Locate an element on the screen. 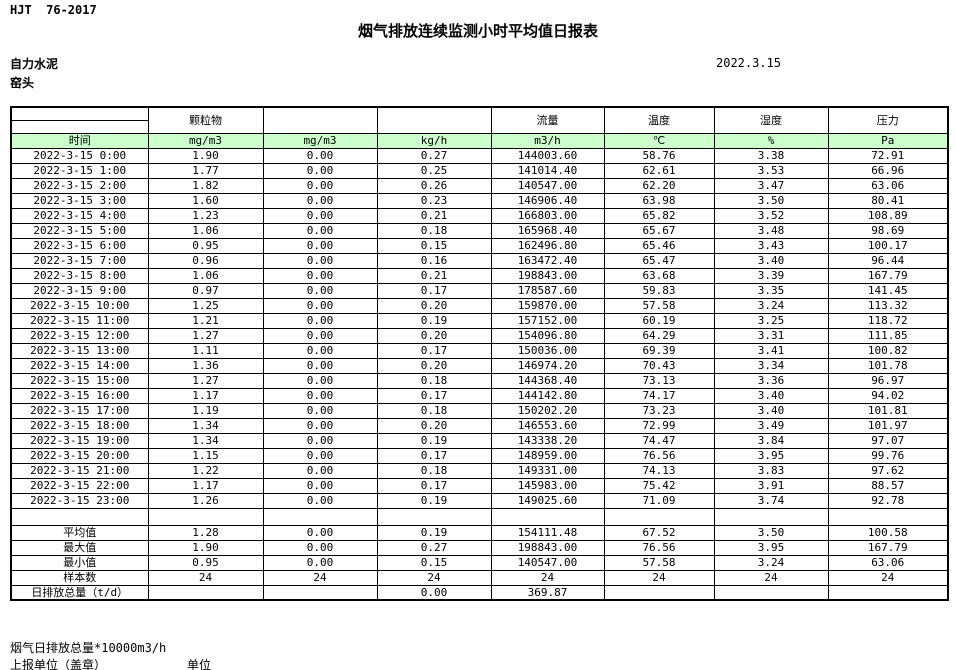 The height and width of the screenshot is (670, 956). value-cell: 3.40 is located at coordinates (771, 260).